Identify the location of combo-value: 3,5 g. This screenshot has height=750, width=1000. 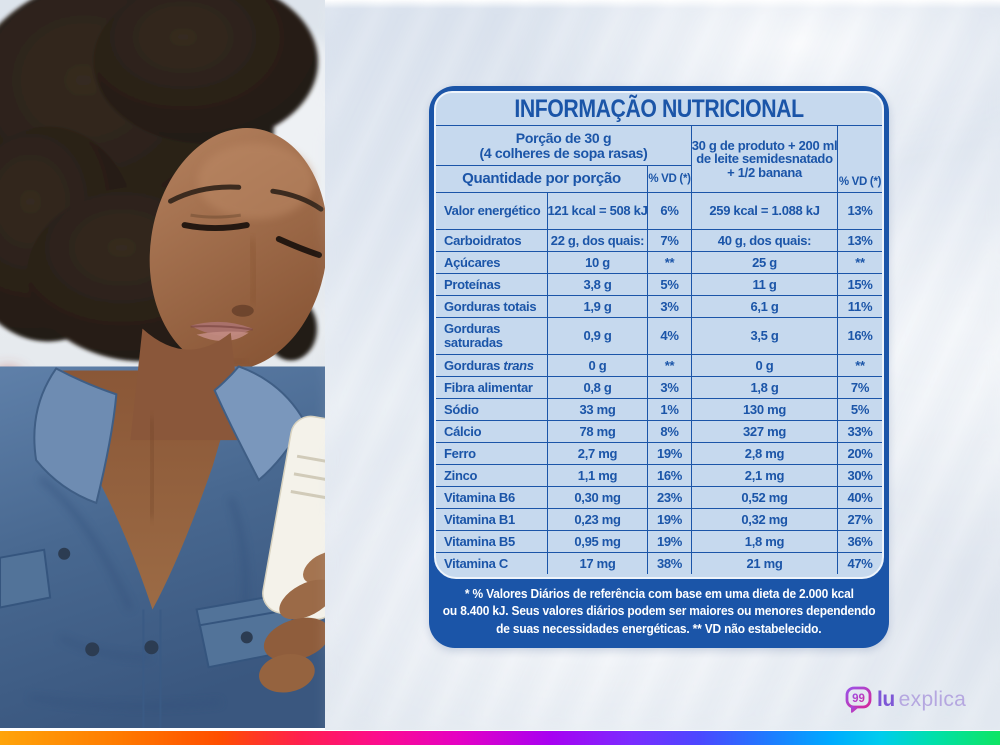
(764, 335).